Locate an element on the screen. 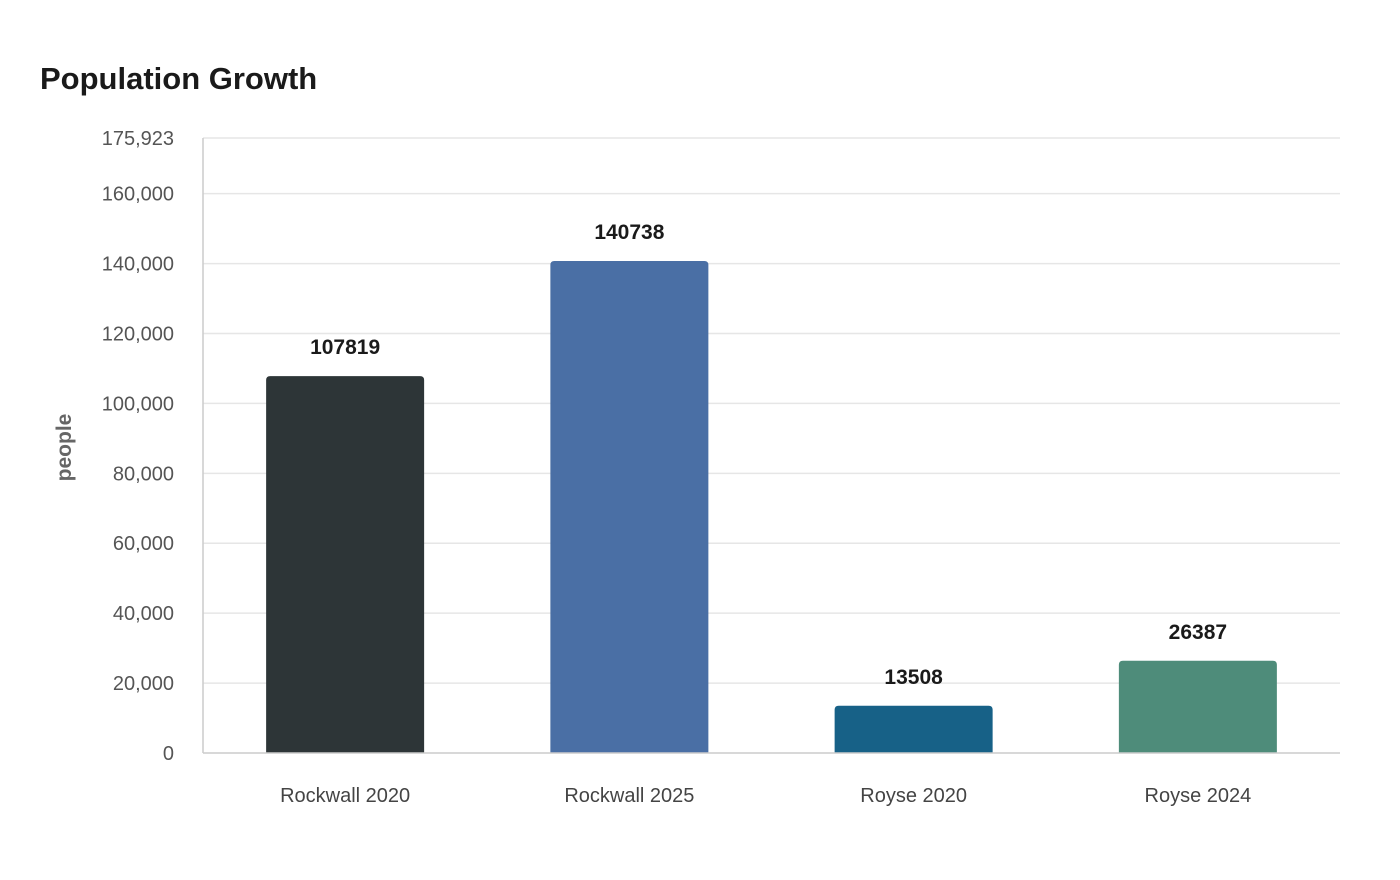 The height and width of the screenshot is (880, 1400). y-tick-label: 40,000 is located at coordinates (143, 614).